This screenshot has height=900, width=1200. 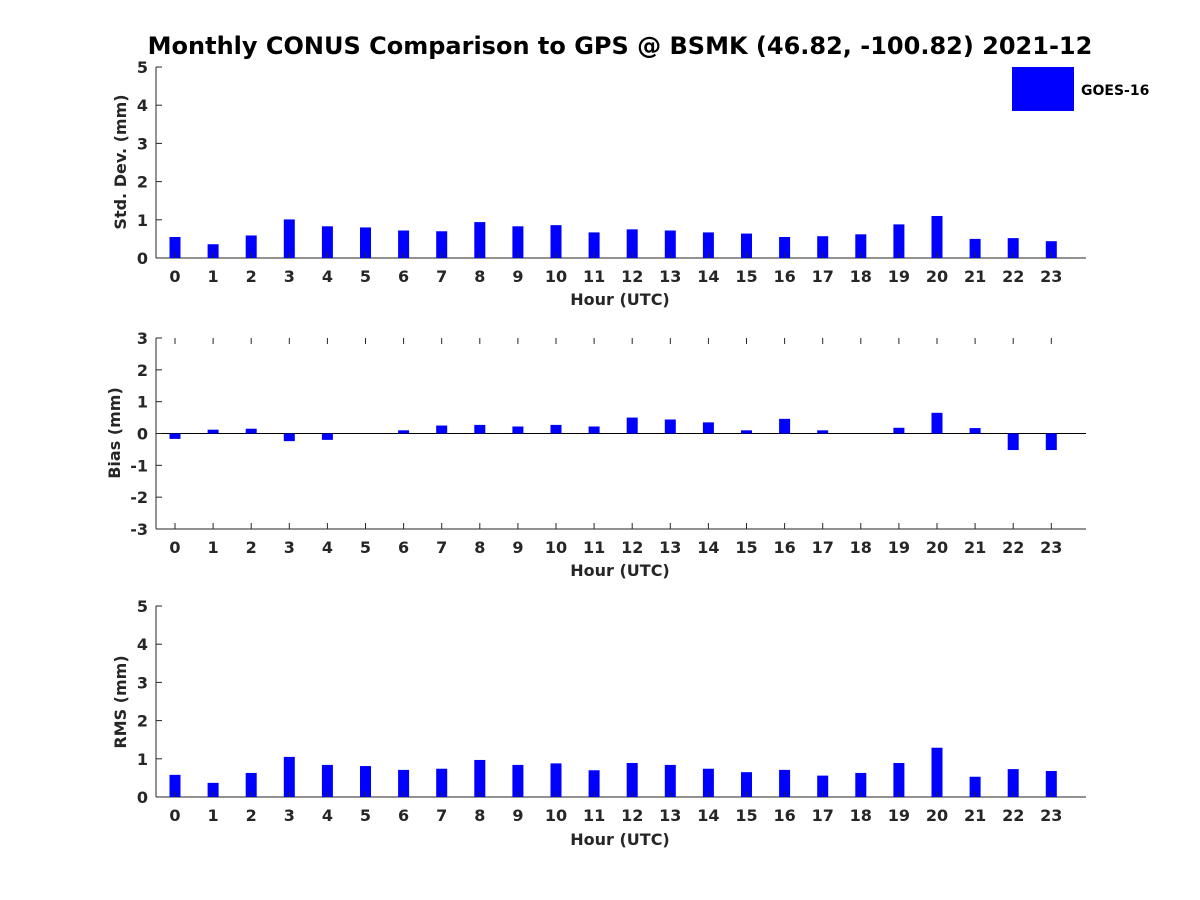 I want to click on std-dev-x-tick-label: 17, so click(x=823, y=276).